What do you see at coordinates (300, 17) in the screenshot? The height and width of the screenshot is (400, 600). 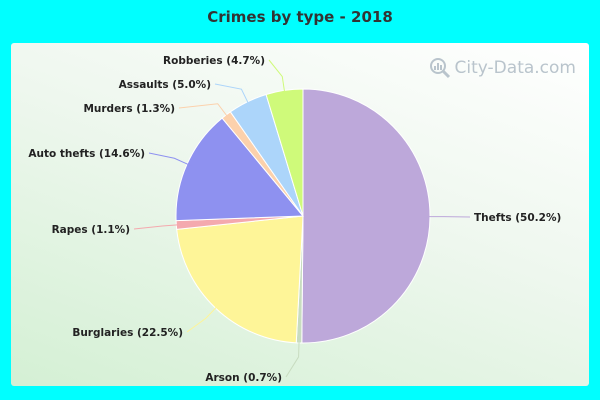 I see `chart-title: Crimes by type - 2018` at bounding box center [300, 17].